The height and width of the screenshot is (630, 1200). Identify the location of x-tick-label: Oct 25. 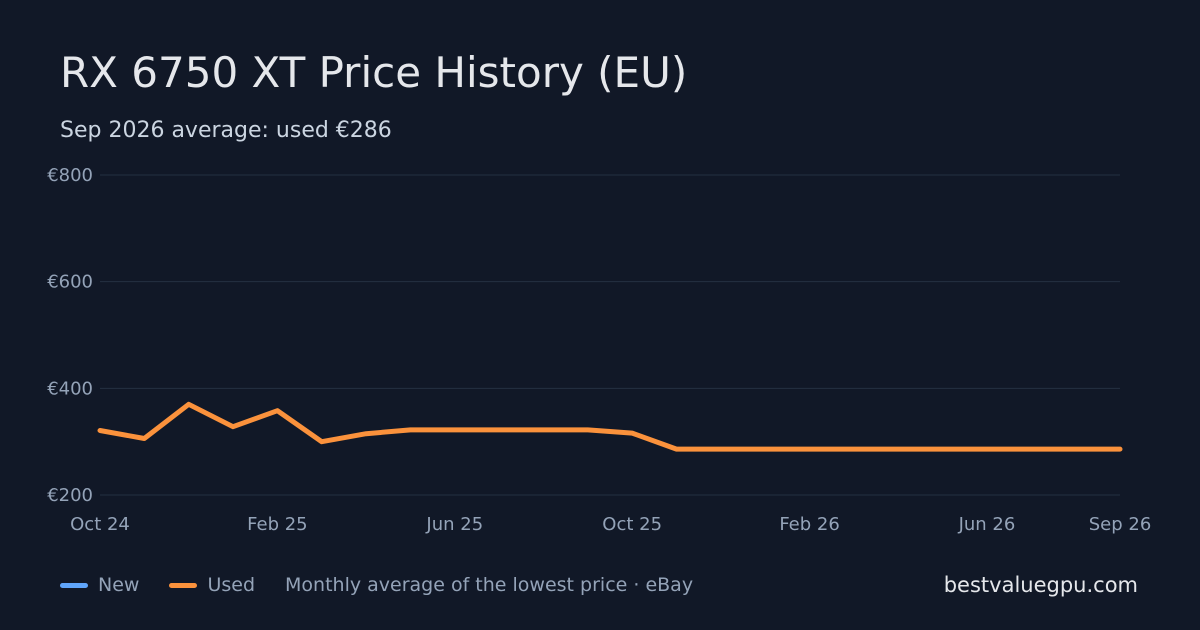
(632, 524).